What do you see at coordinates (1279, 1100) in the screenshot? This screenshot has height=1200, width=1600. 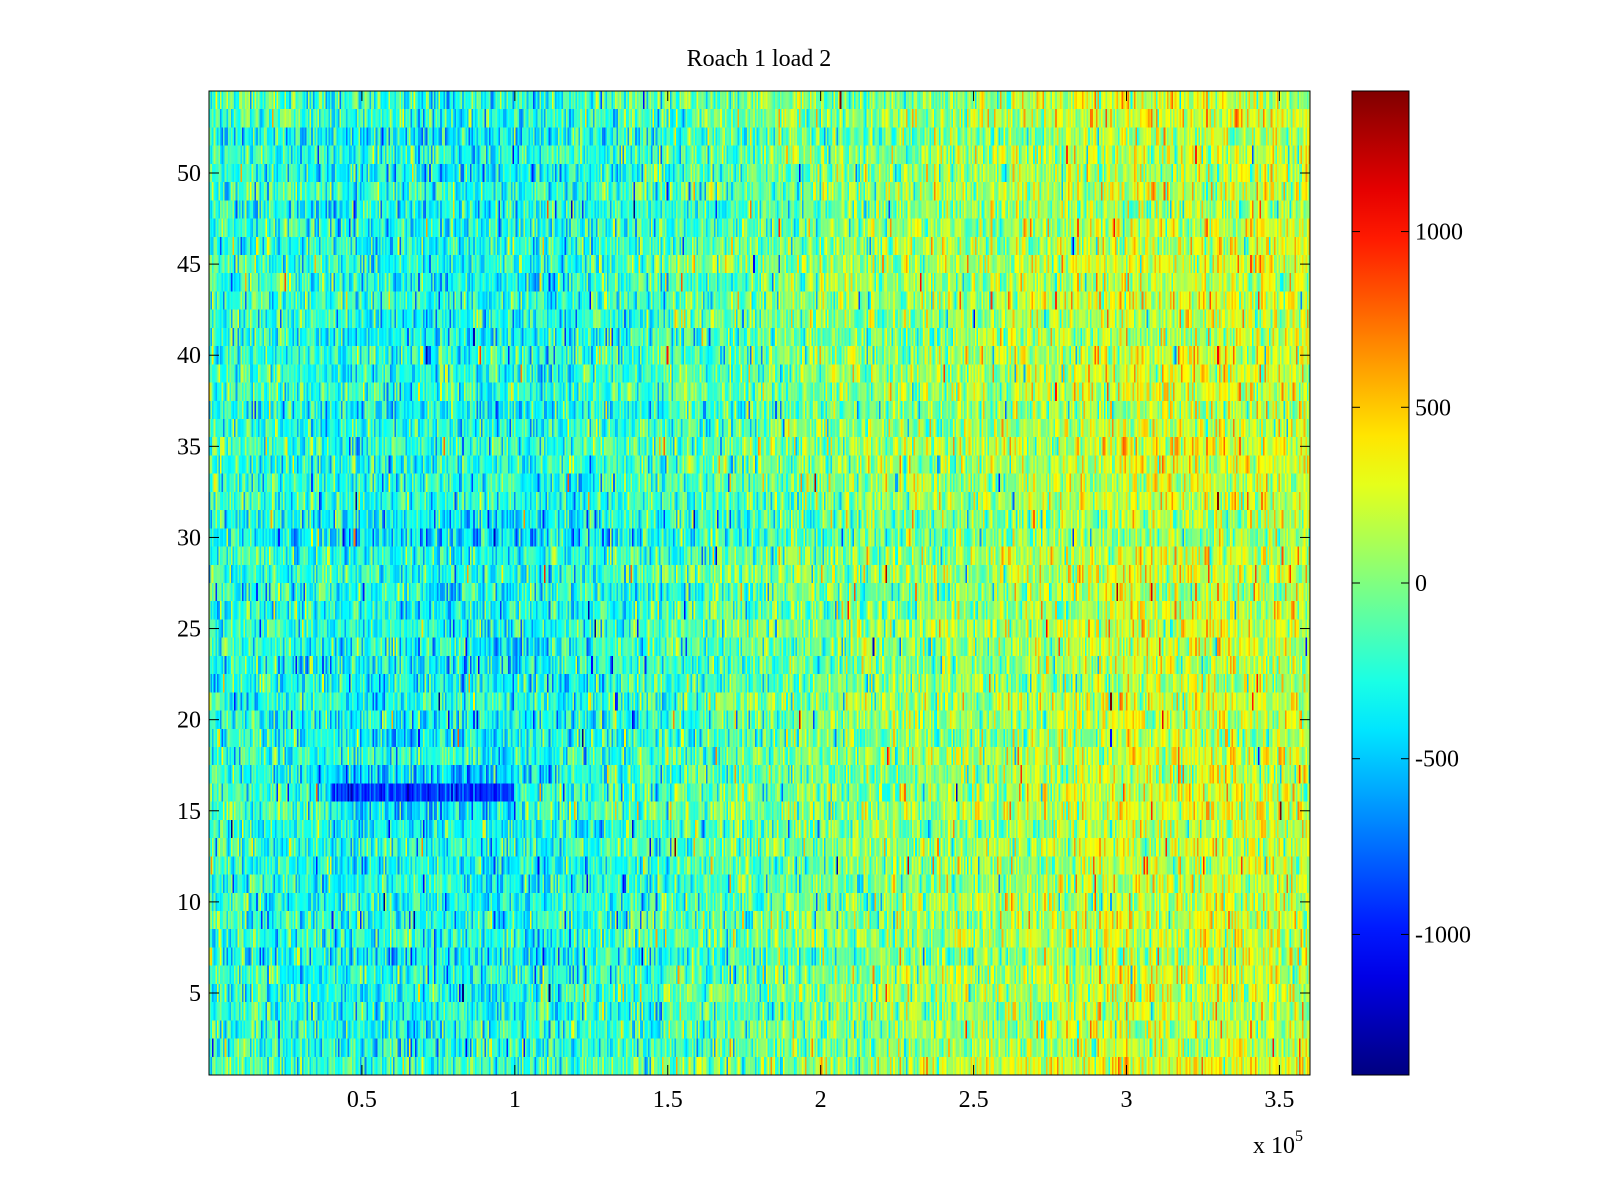 I see `x-tick-label: 3.5` at bounding box center [1279, 1100].